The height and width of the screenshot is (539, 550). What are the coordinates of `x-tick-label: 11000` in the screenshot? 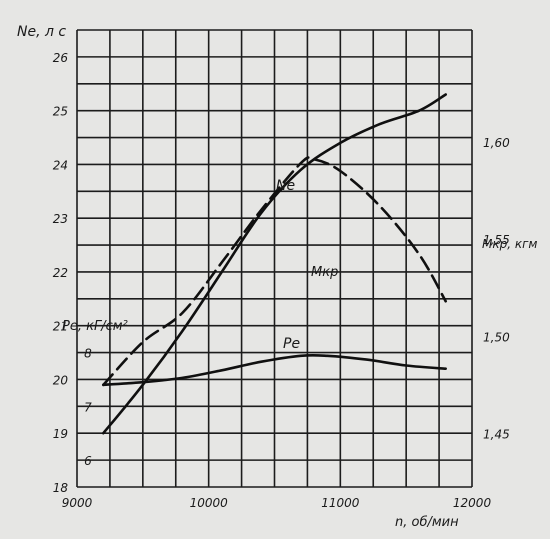 It's located at (340, 503).